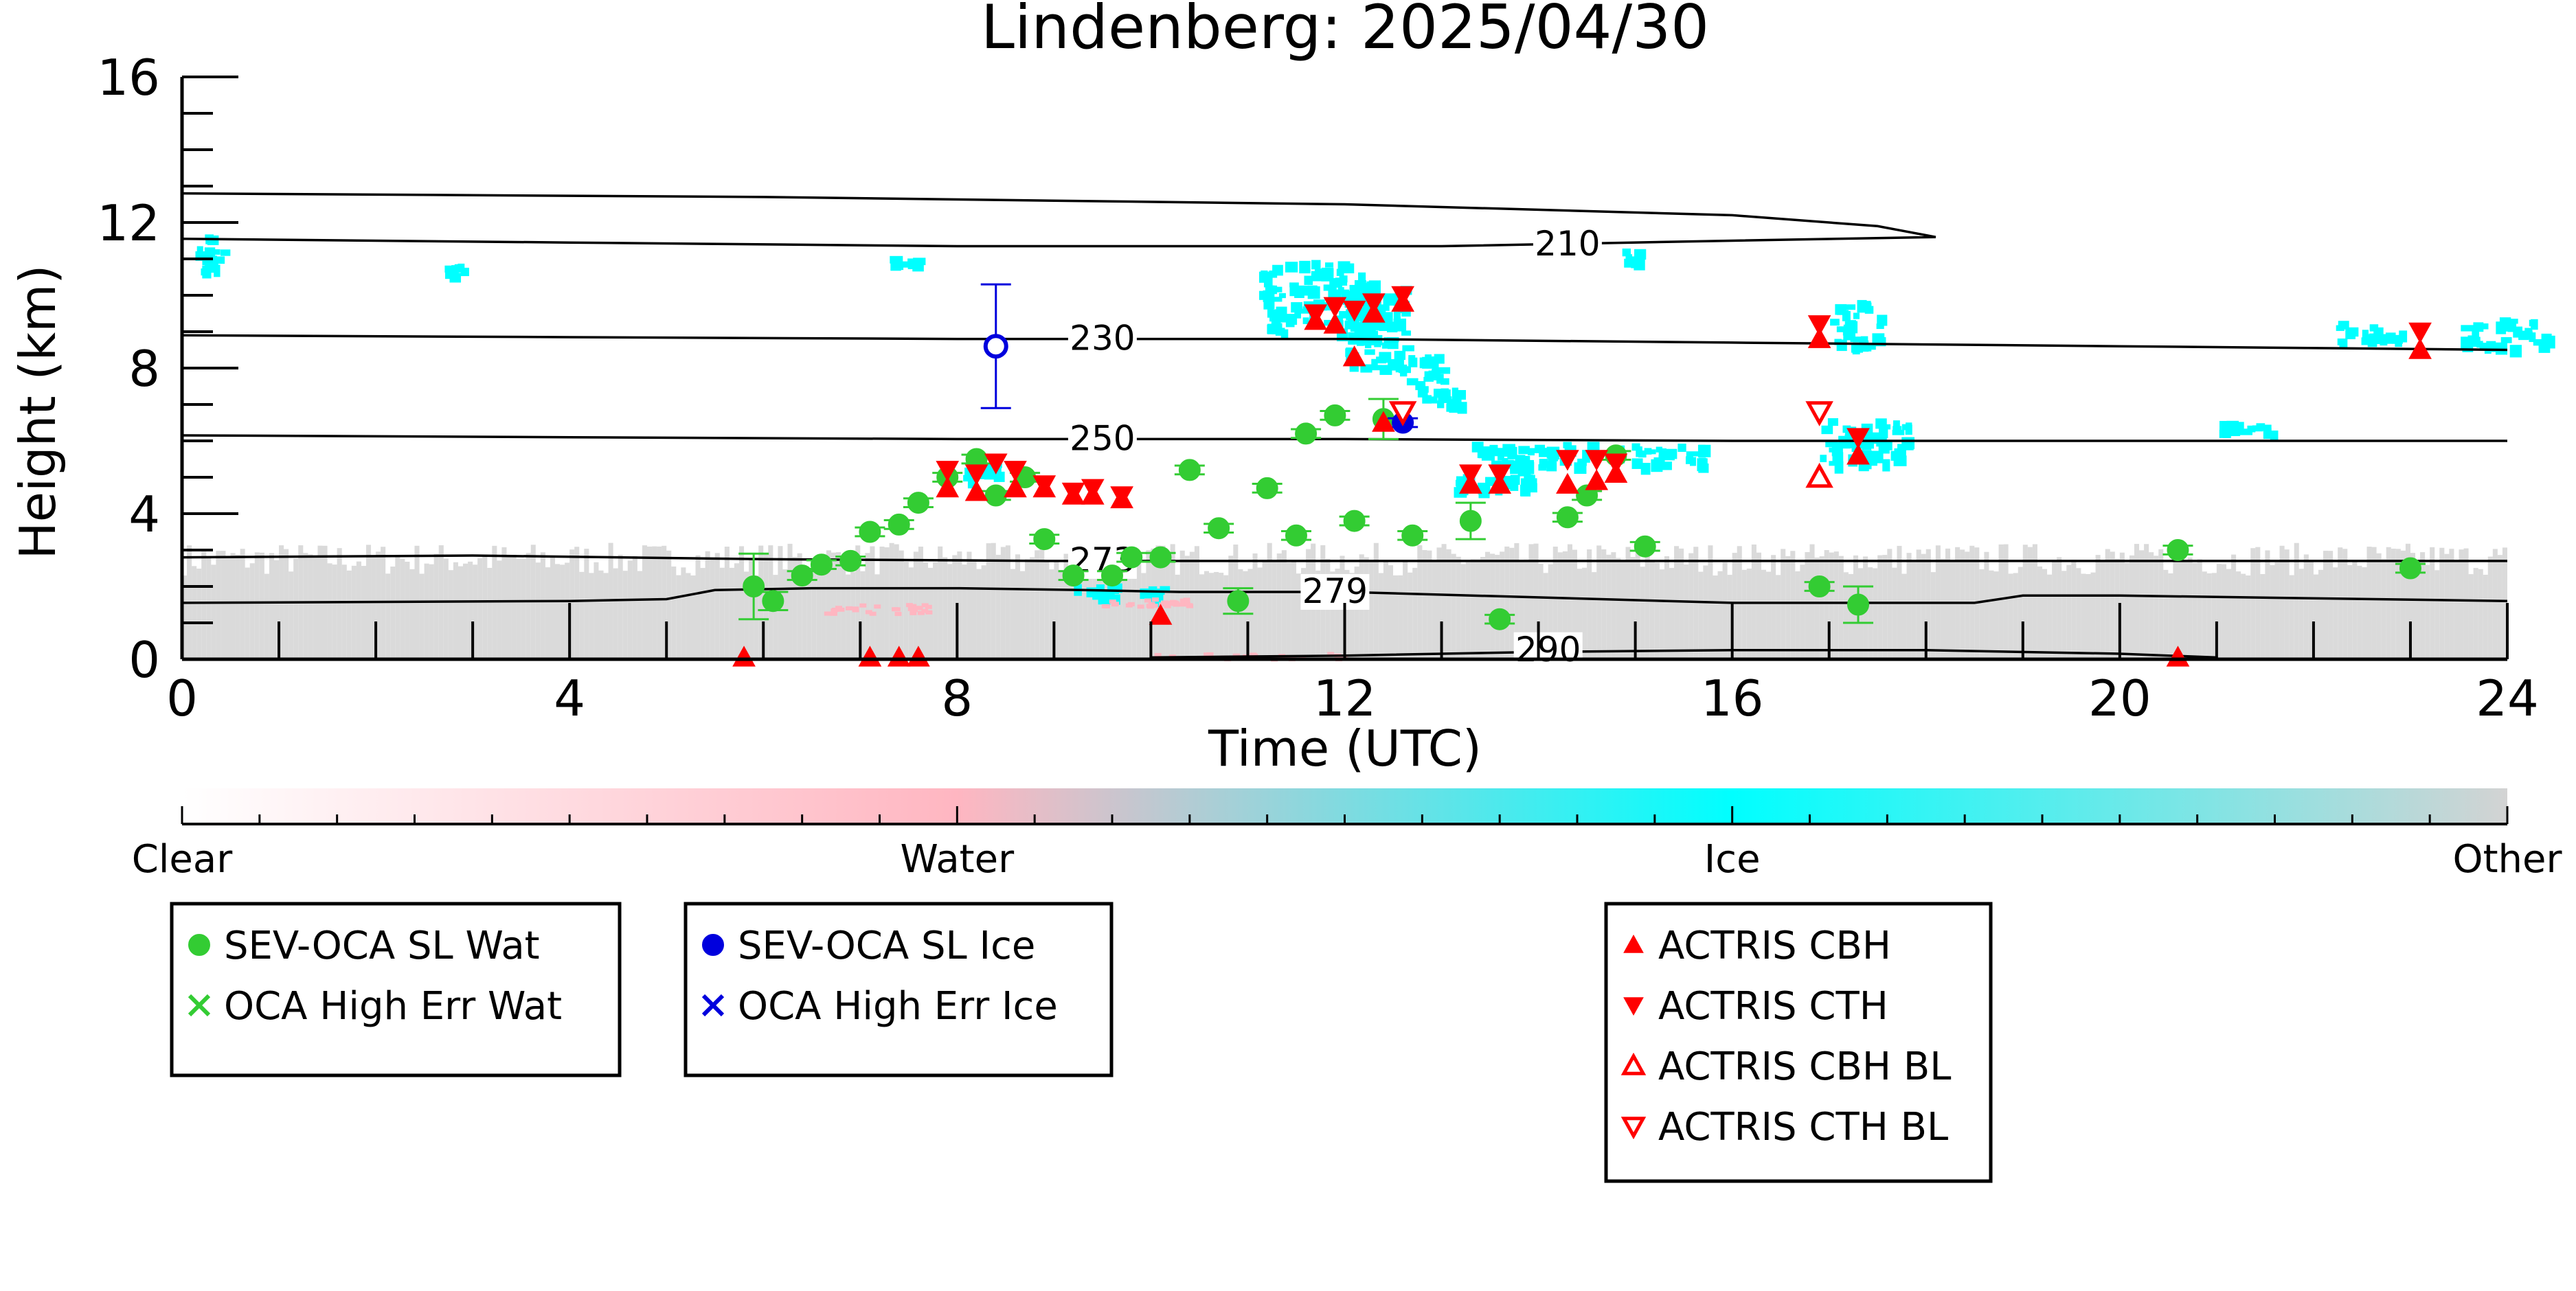 This screenshot has width=2576, height=1291. Describe the element at coordinates (898, 1007) in the screenshot. I see `legend-entry-label: OCA High Err Ice` at that location.